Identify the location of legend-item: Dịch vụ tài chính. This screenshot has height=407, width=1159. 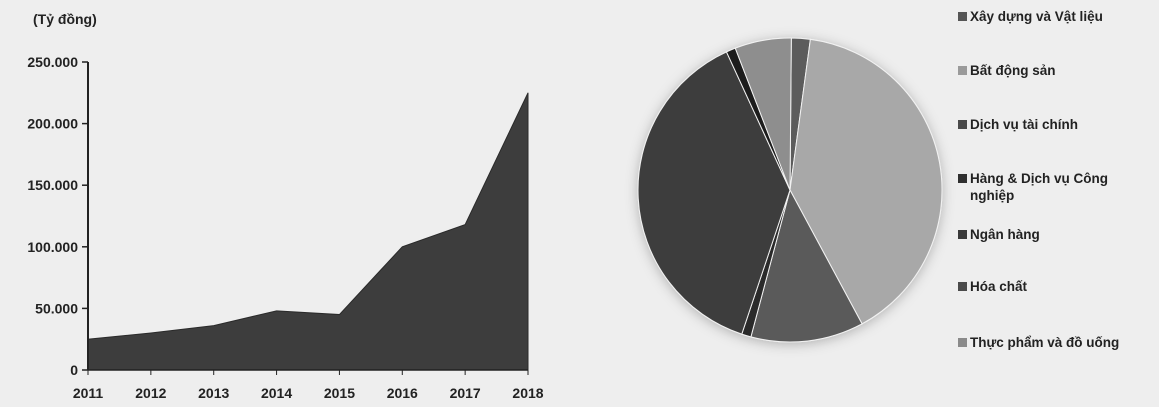
(1058, 124).